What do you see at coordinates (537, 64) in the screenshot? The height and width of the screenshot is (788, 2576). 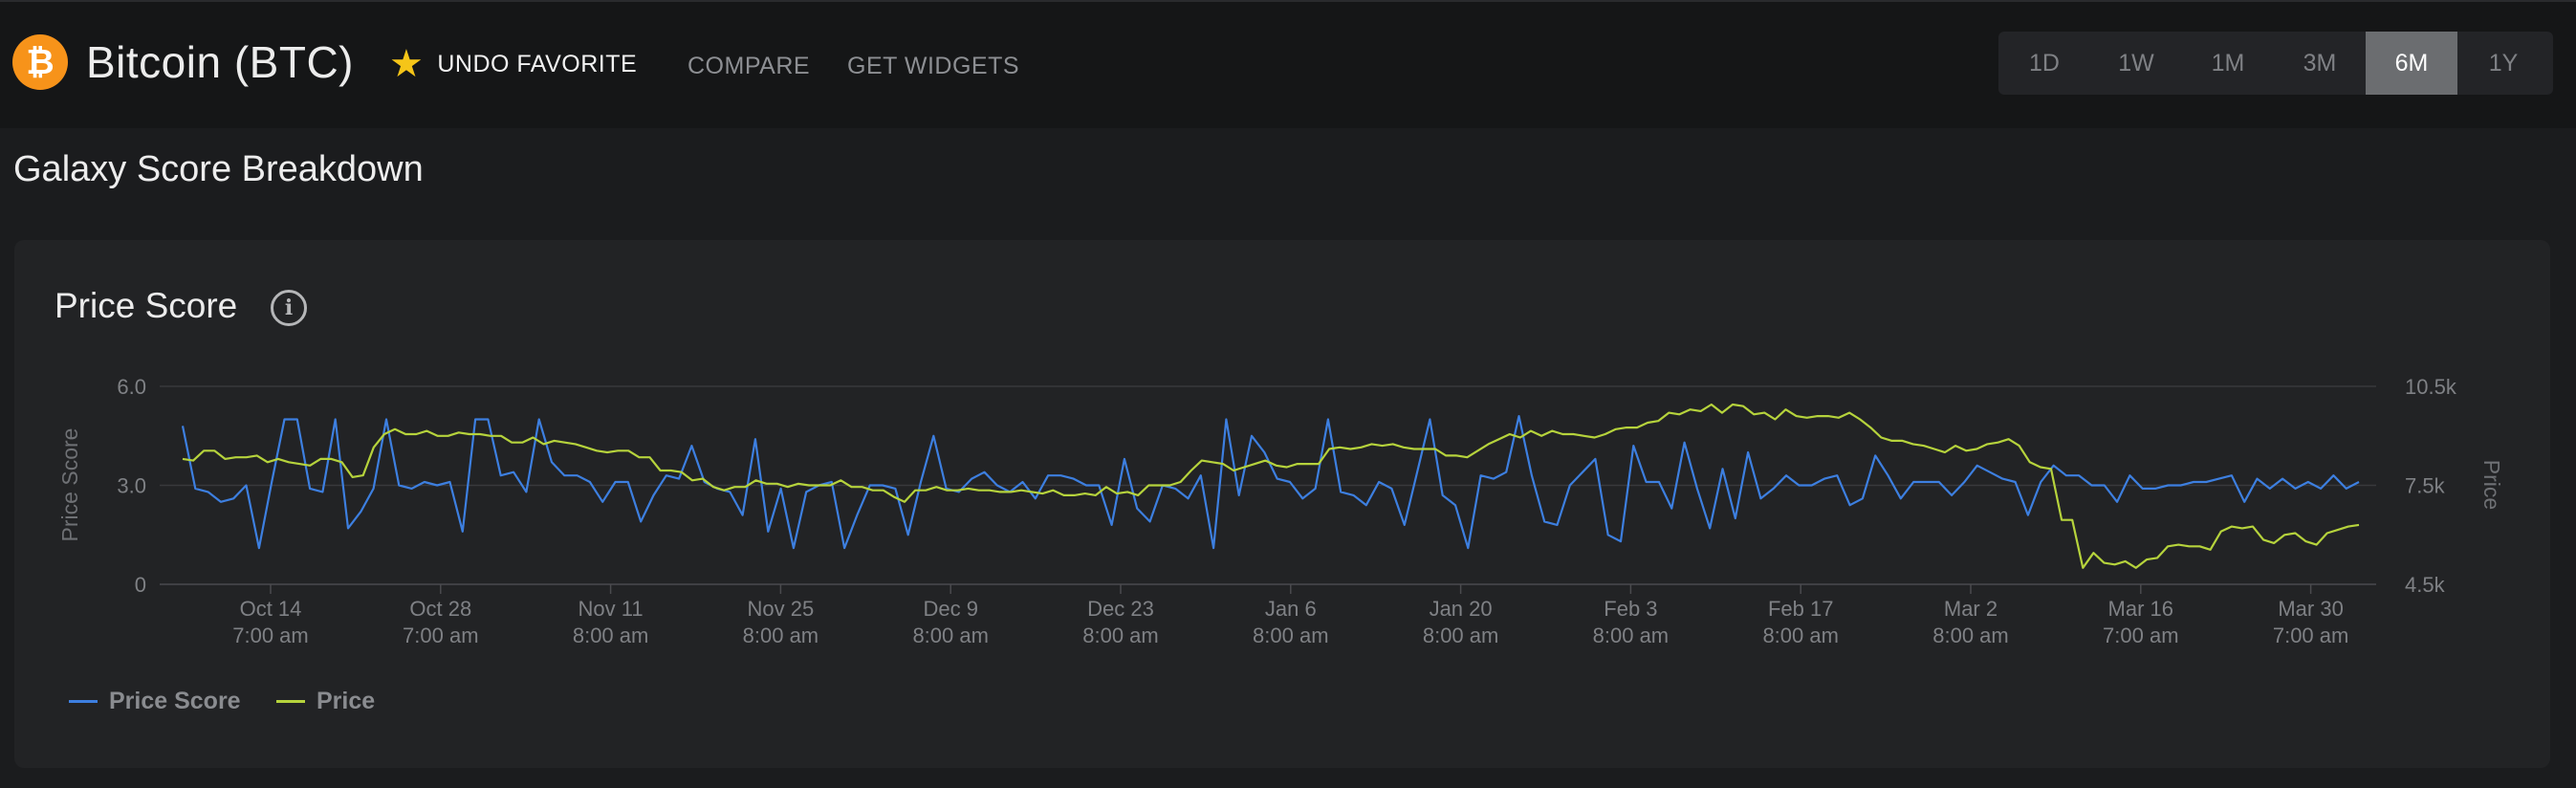 I see `undo-favorite-label: UNDO FAVORITE` at bounding box center [537, 64].